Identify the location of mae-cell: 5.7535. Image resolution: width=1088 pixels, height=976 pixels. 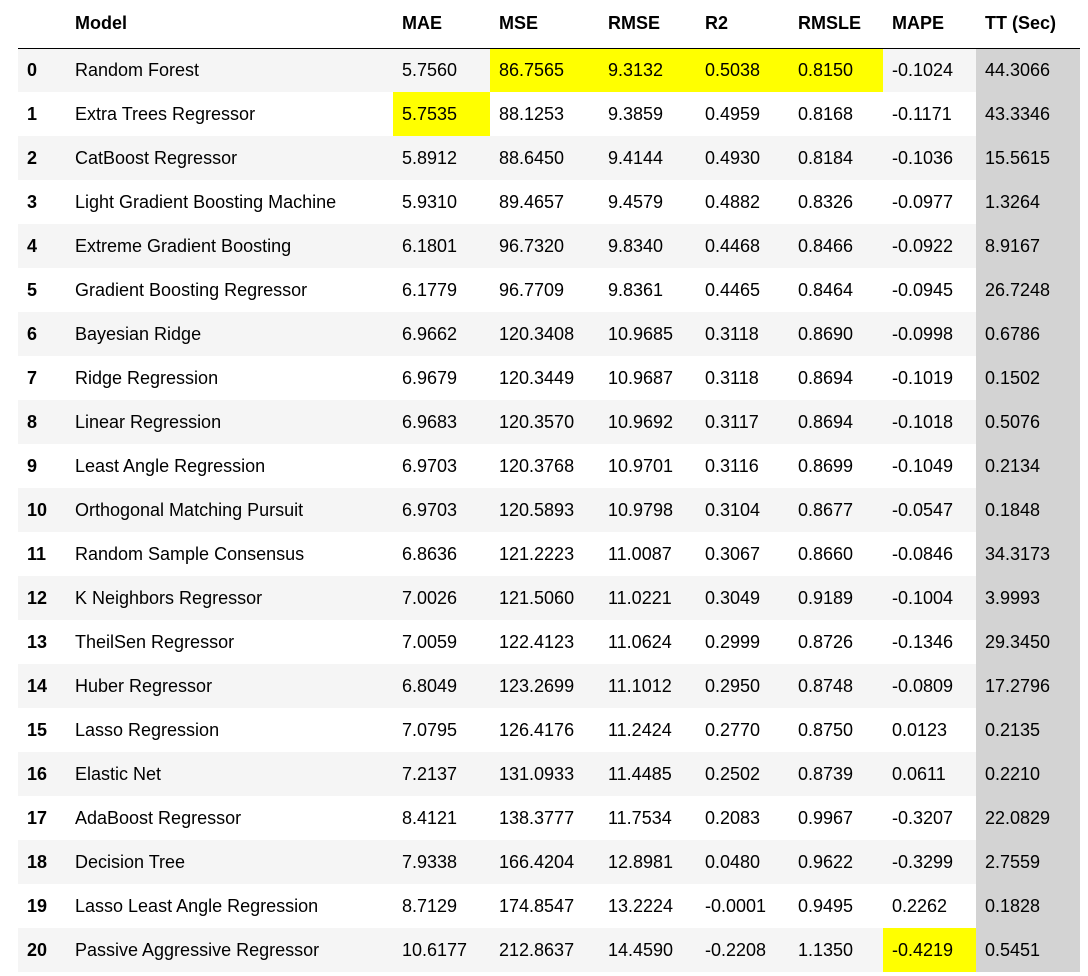
(441, 114).